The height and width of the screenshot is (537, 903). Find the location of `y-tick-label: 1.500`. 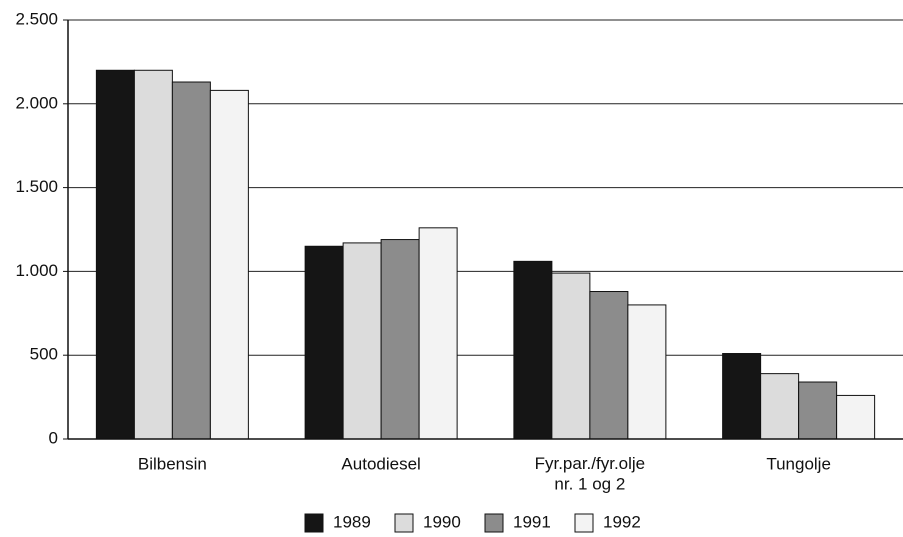

y-tick-label: 1.500 is located at coordinates (36, 186).